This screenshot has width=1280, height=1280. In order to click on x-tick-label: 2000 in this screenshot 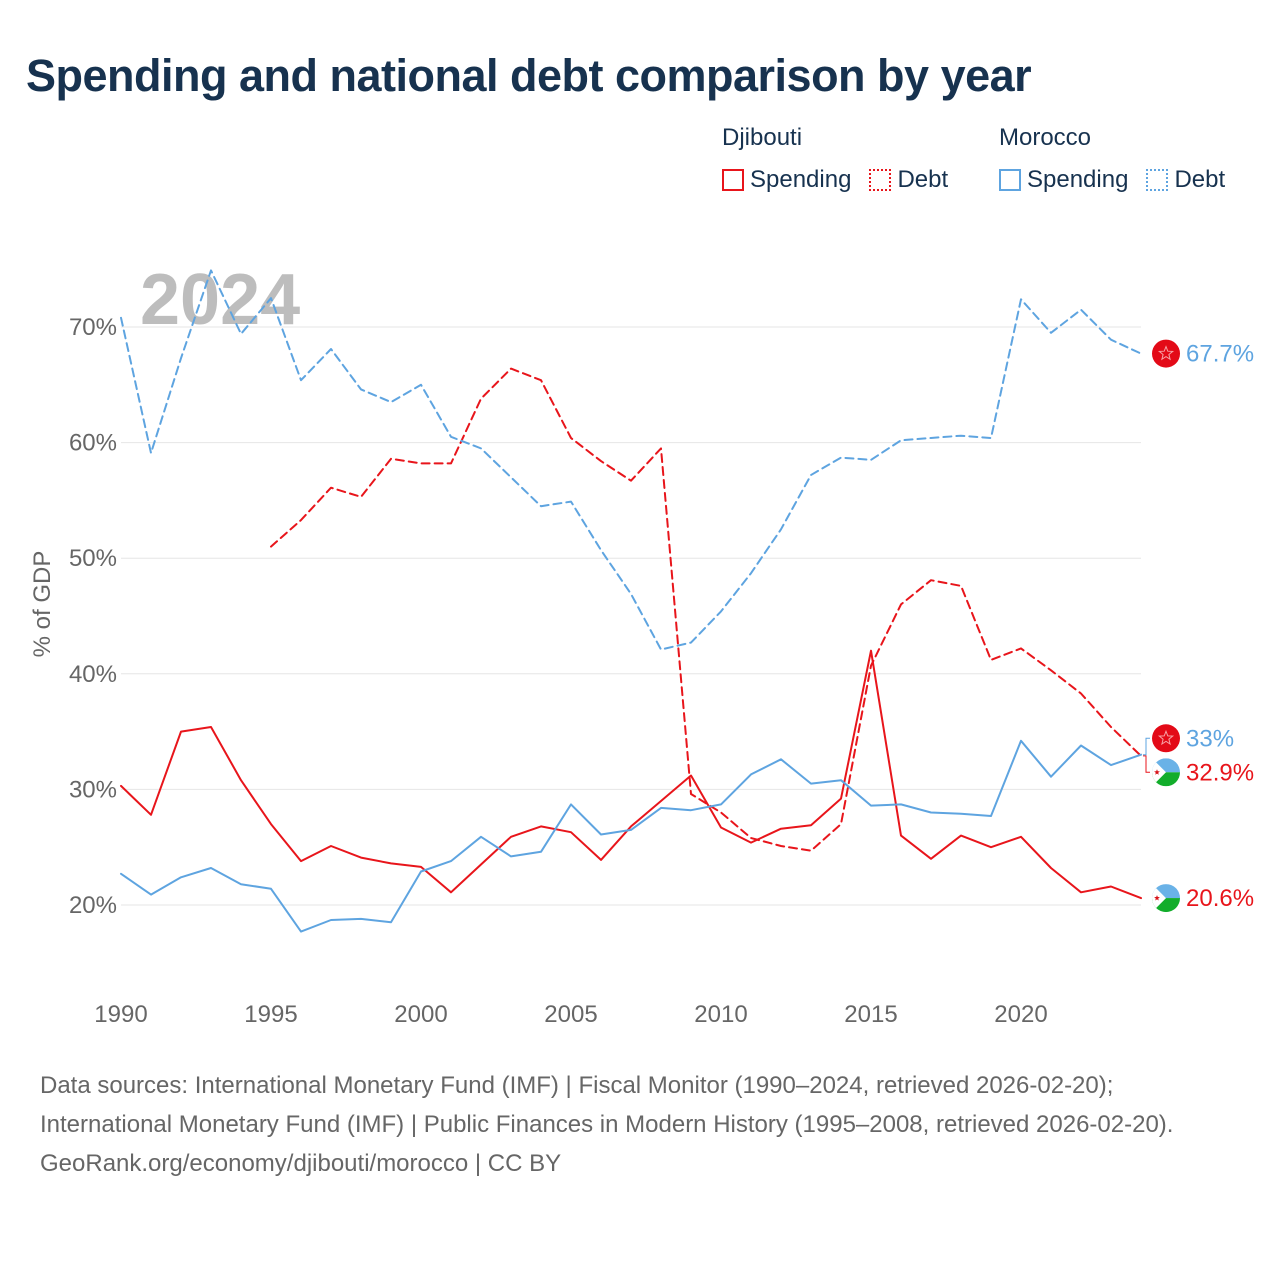, I will do `click(420, 1014)`.